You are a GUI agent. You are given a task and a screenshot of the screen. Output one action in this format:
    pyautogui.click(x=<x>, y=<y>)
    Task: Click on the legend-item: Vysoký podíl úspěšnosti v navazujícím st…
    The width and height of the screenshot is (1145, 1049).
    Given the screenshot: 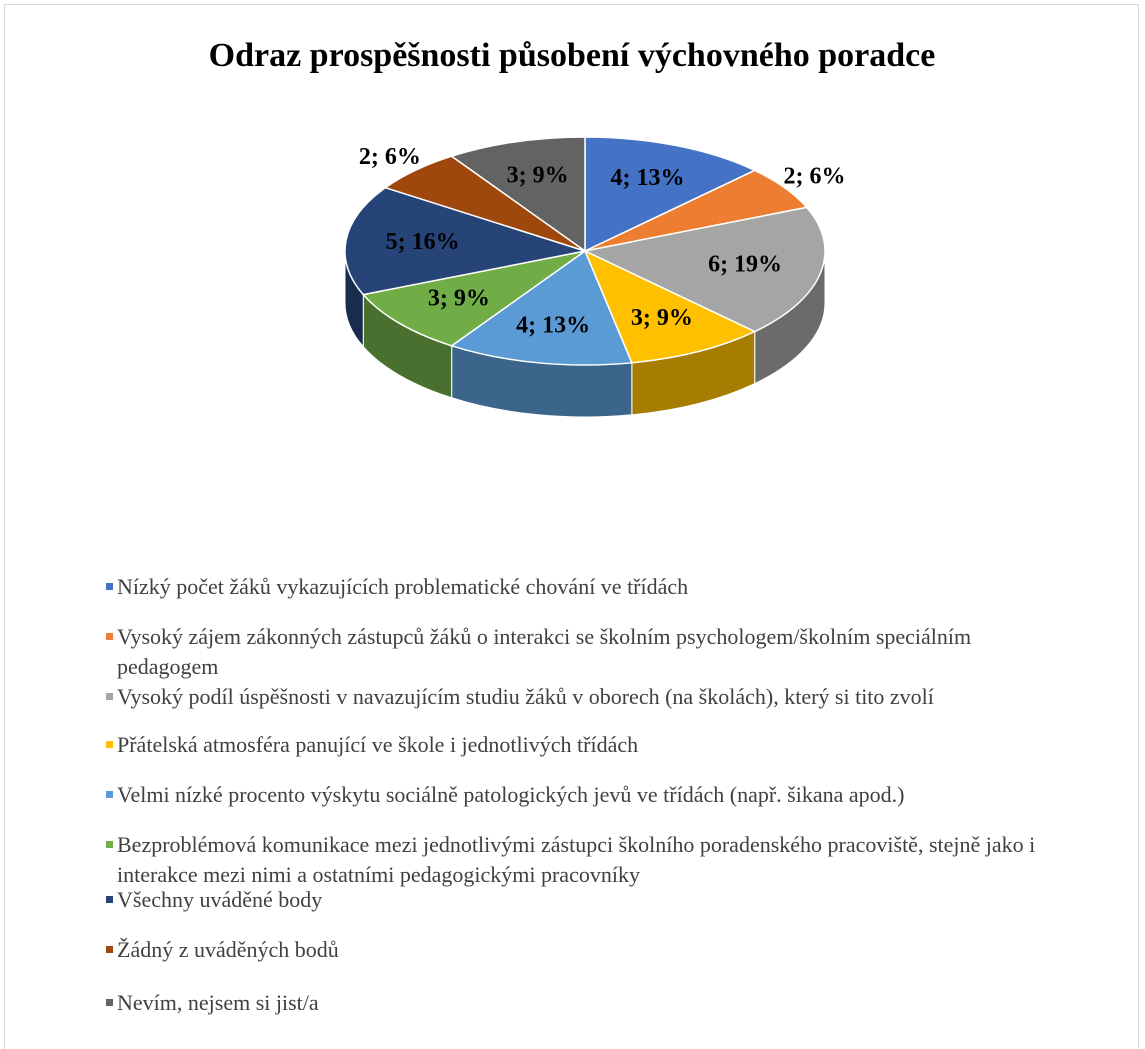 What is the action you would take?
    pyautogui.click(x=571, y=697)
    